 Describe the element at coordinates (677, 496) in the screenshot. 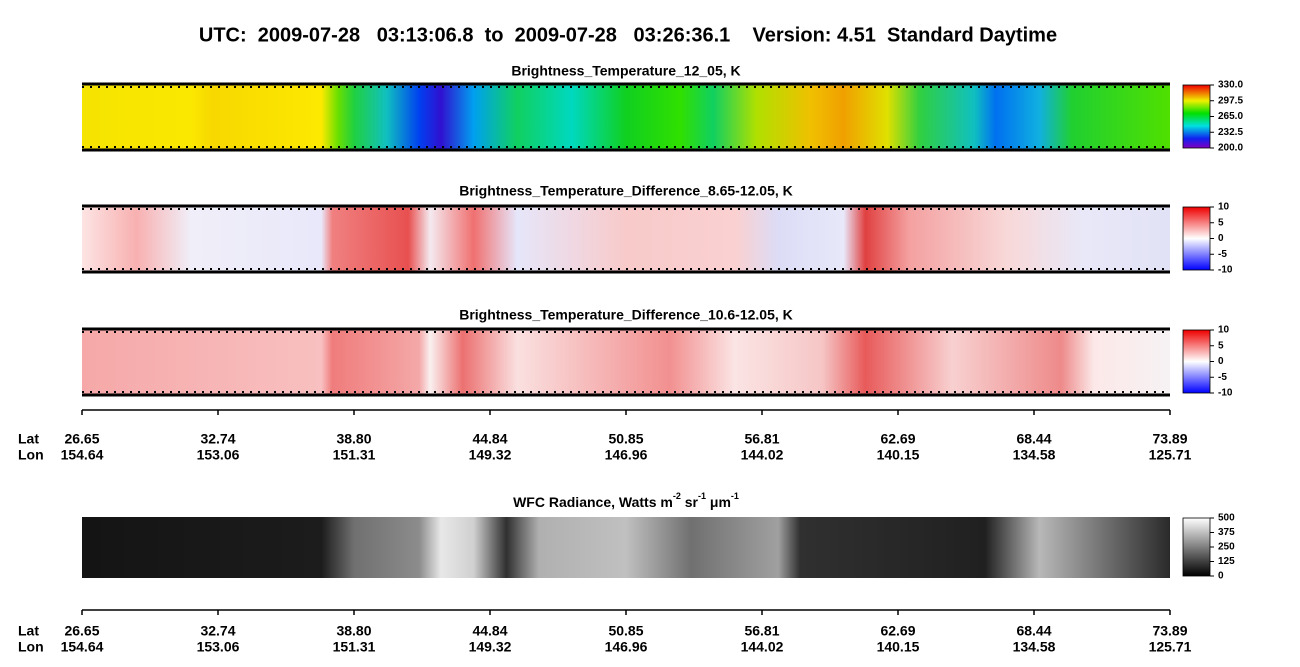

I see `title-part: -2` at that location.